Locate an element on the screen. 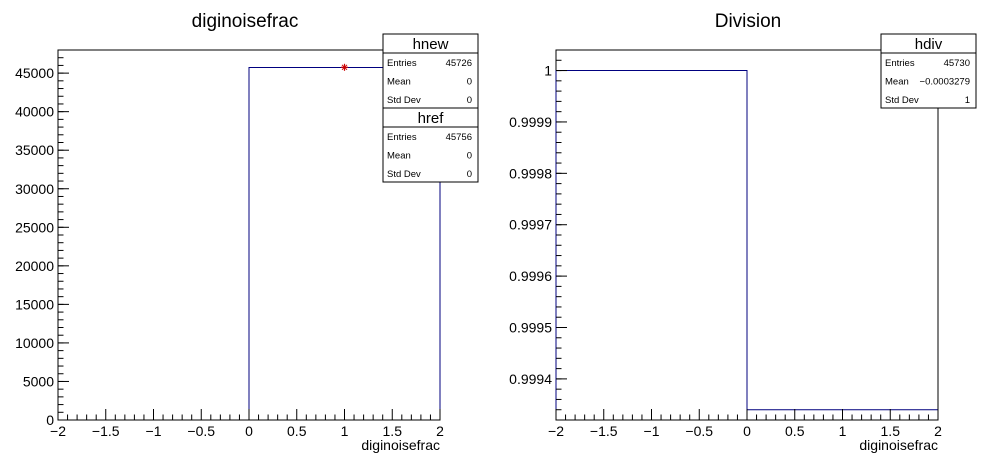 The width and height of the screenshot is (996, 472). stats-row-value: 45756 is located at coordinates (459, 137).